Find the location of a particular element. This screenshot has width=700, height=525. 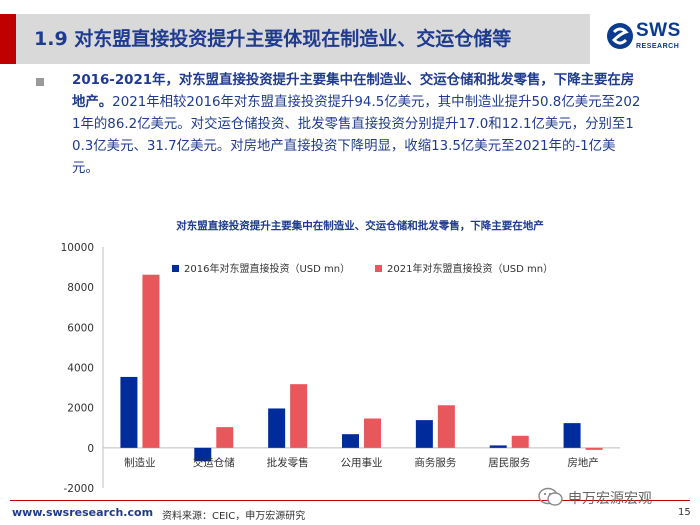

bullet-marker is located at coordinates (40, 82).